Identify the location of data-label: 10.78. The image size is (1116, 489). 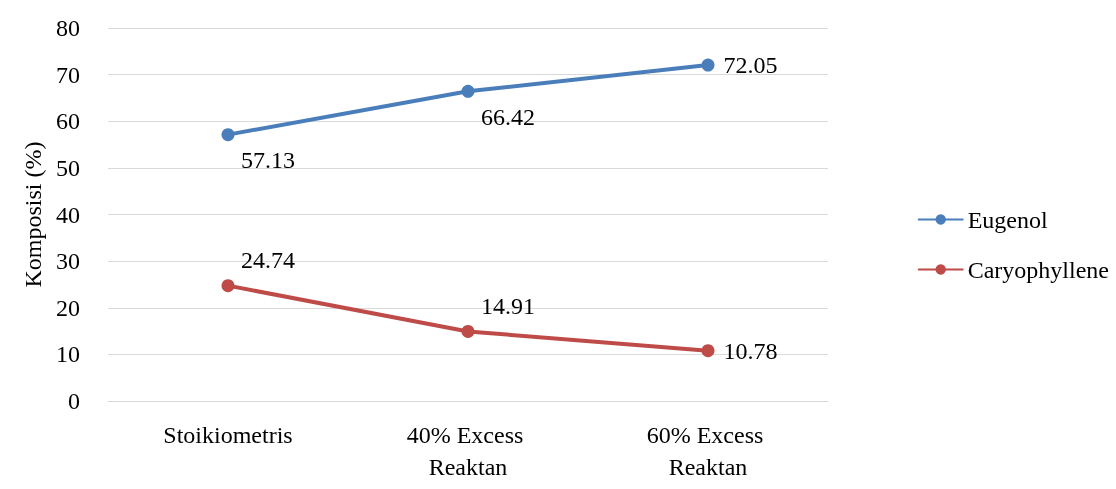
(750, 350).